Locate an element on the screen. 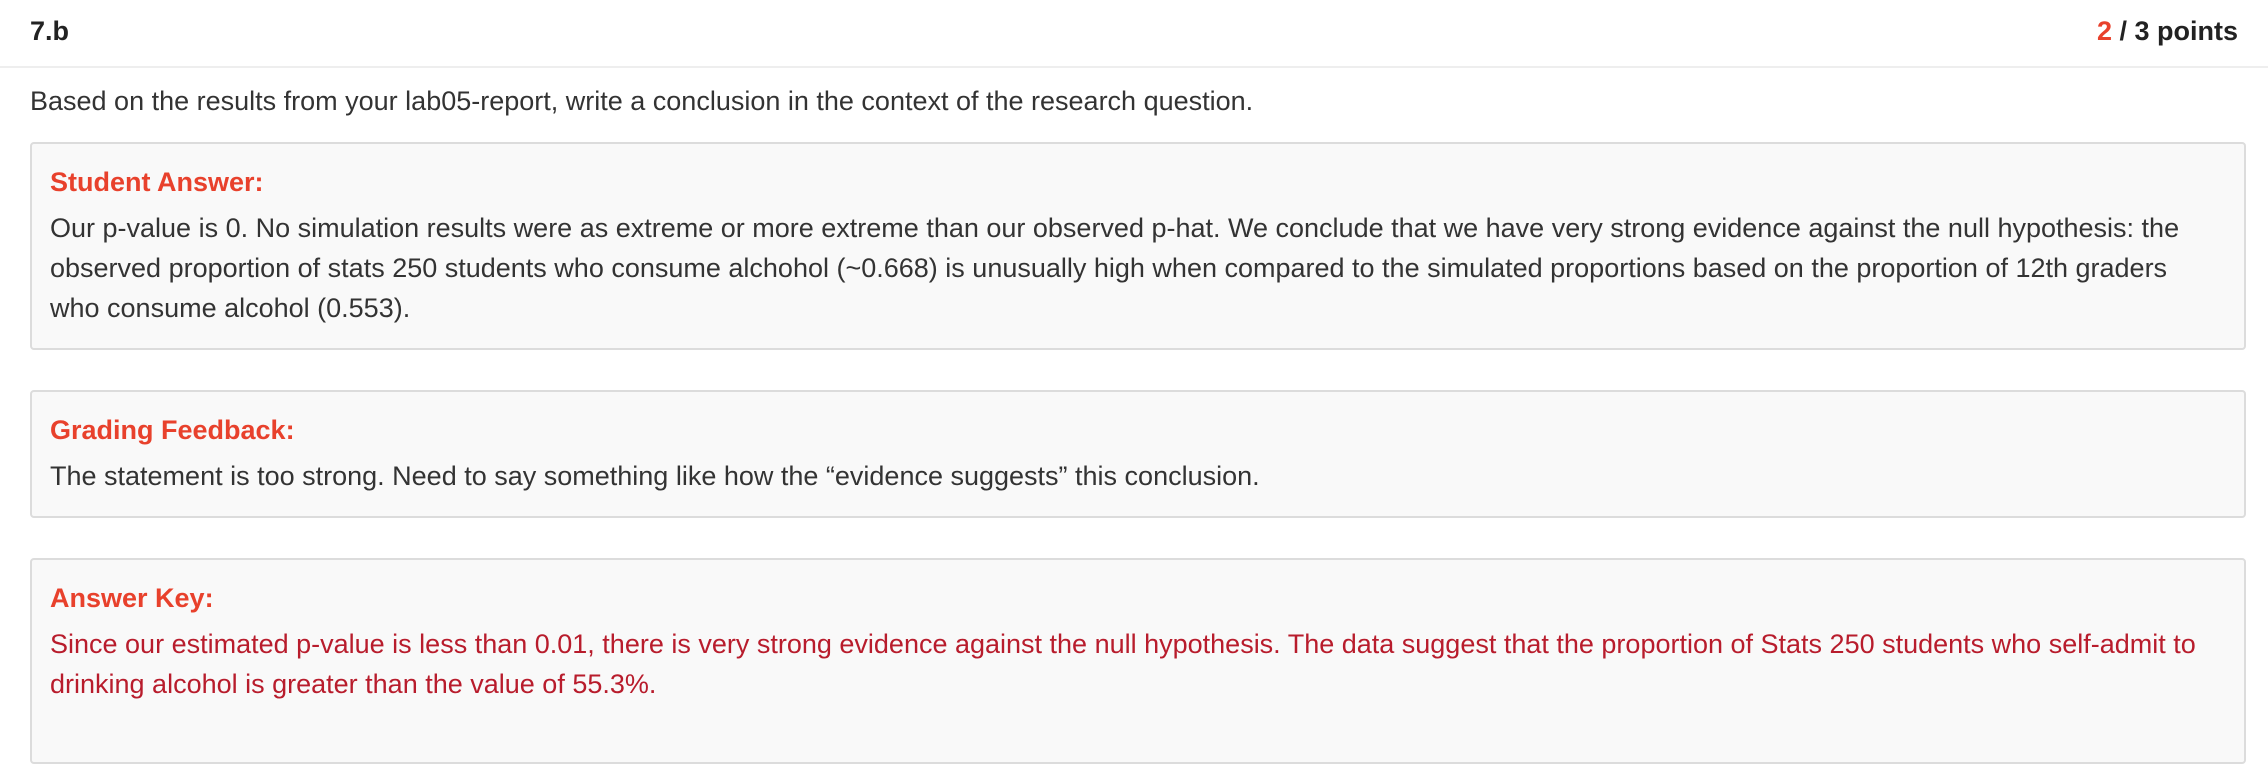 This screenshot has width=2268, height=774. points-total: / 3 points is located at coordinates (2174, 31).